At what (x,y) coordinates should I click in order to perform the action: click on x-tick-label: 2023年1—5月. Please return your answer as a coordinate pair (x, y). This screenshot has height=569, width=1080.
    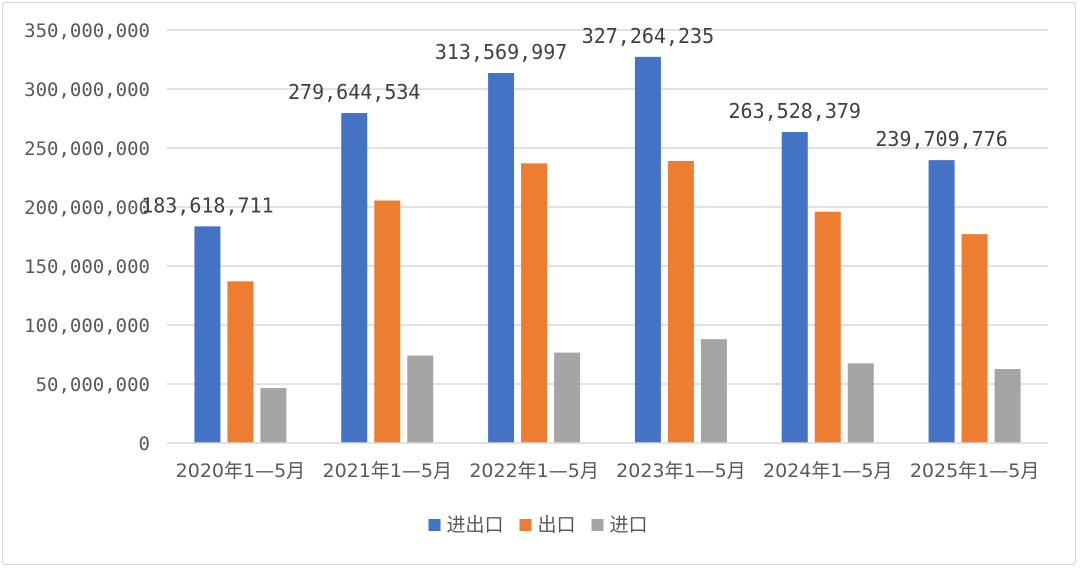
    Looking at the image, I should click on (681, 471).